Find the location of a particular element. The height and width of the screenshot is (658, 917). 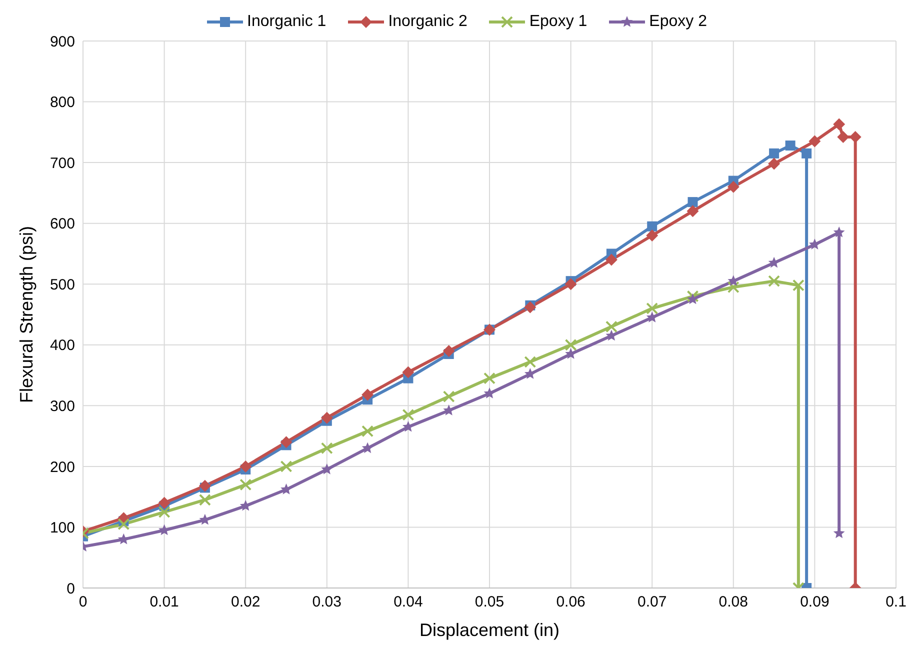

y-tick-label: 900 is located at coordinates (62, 41).